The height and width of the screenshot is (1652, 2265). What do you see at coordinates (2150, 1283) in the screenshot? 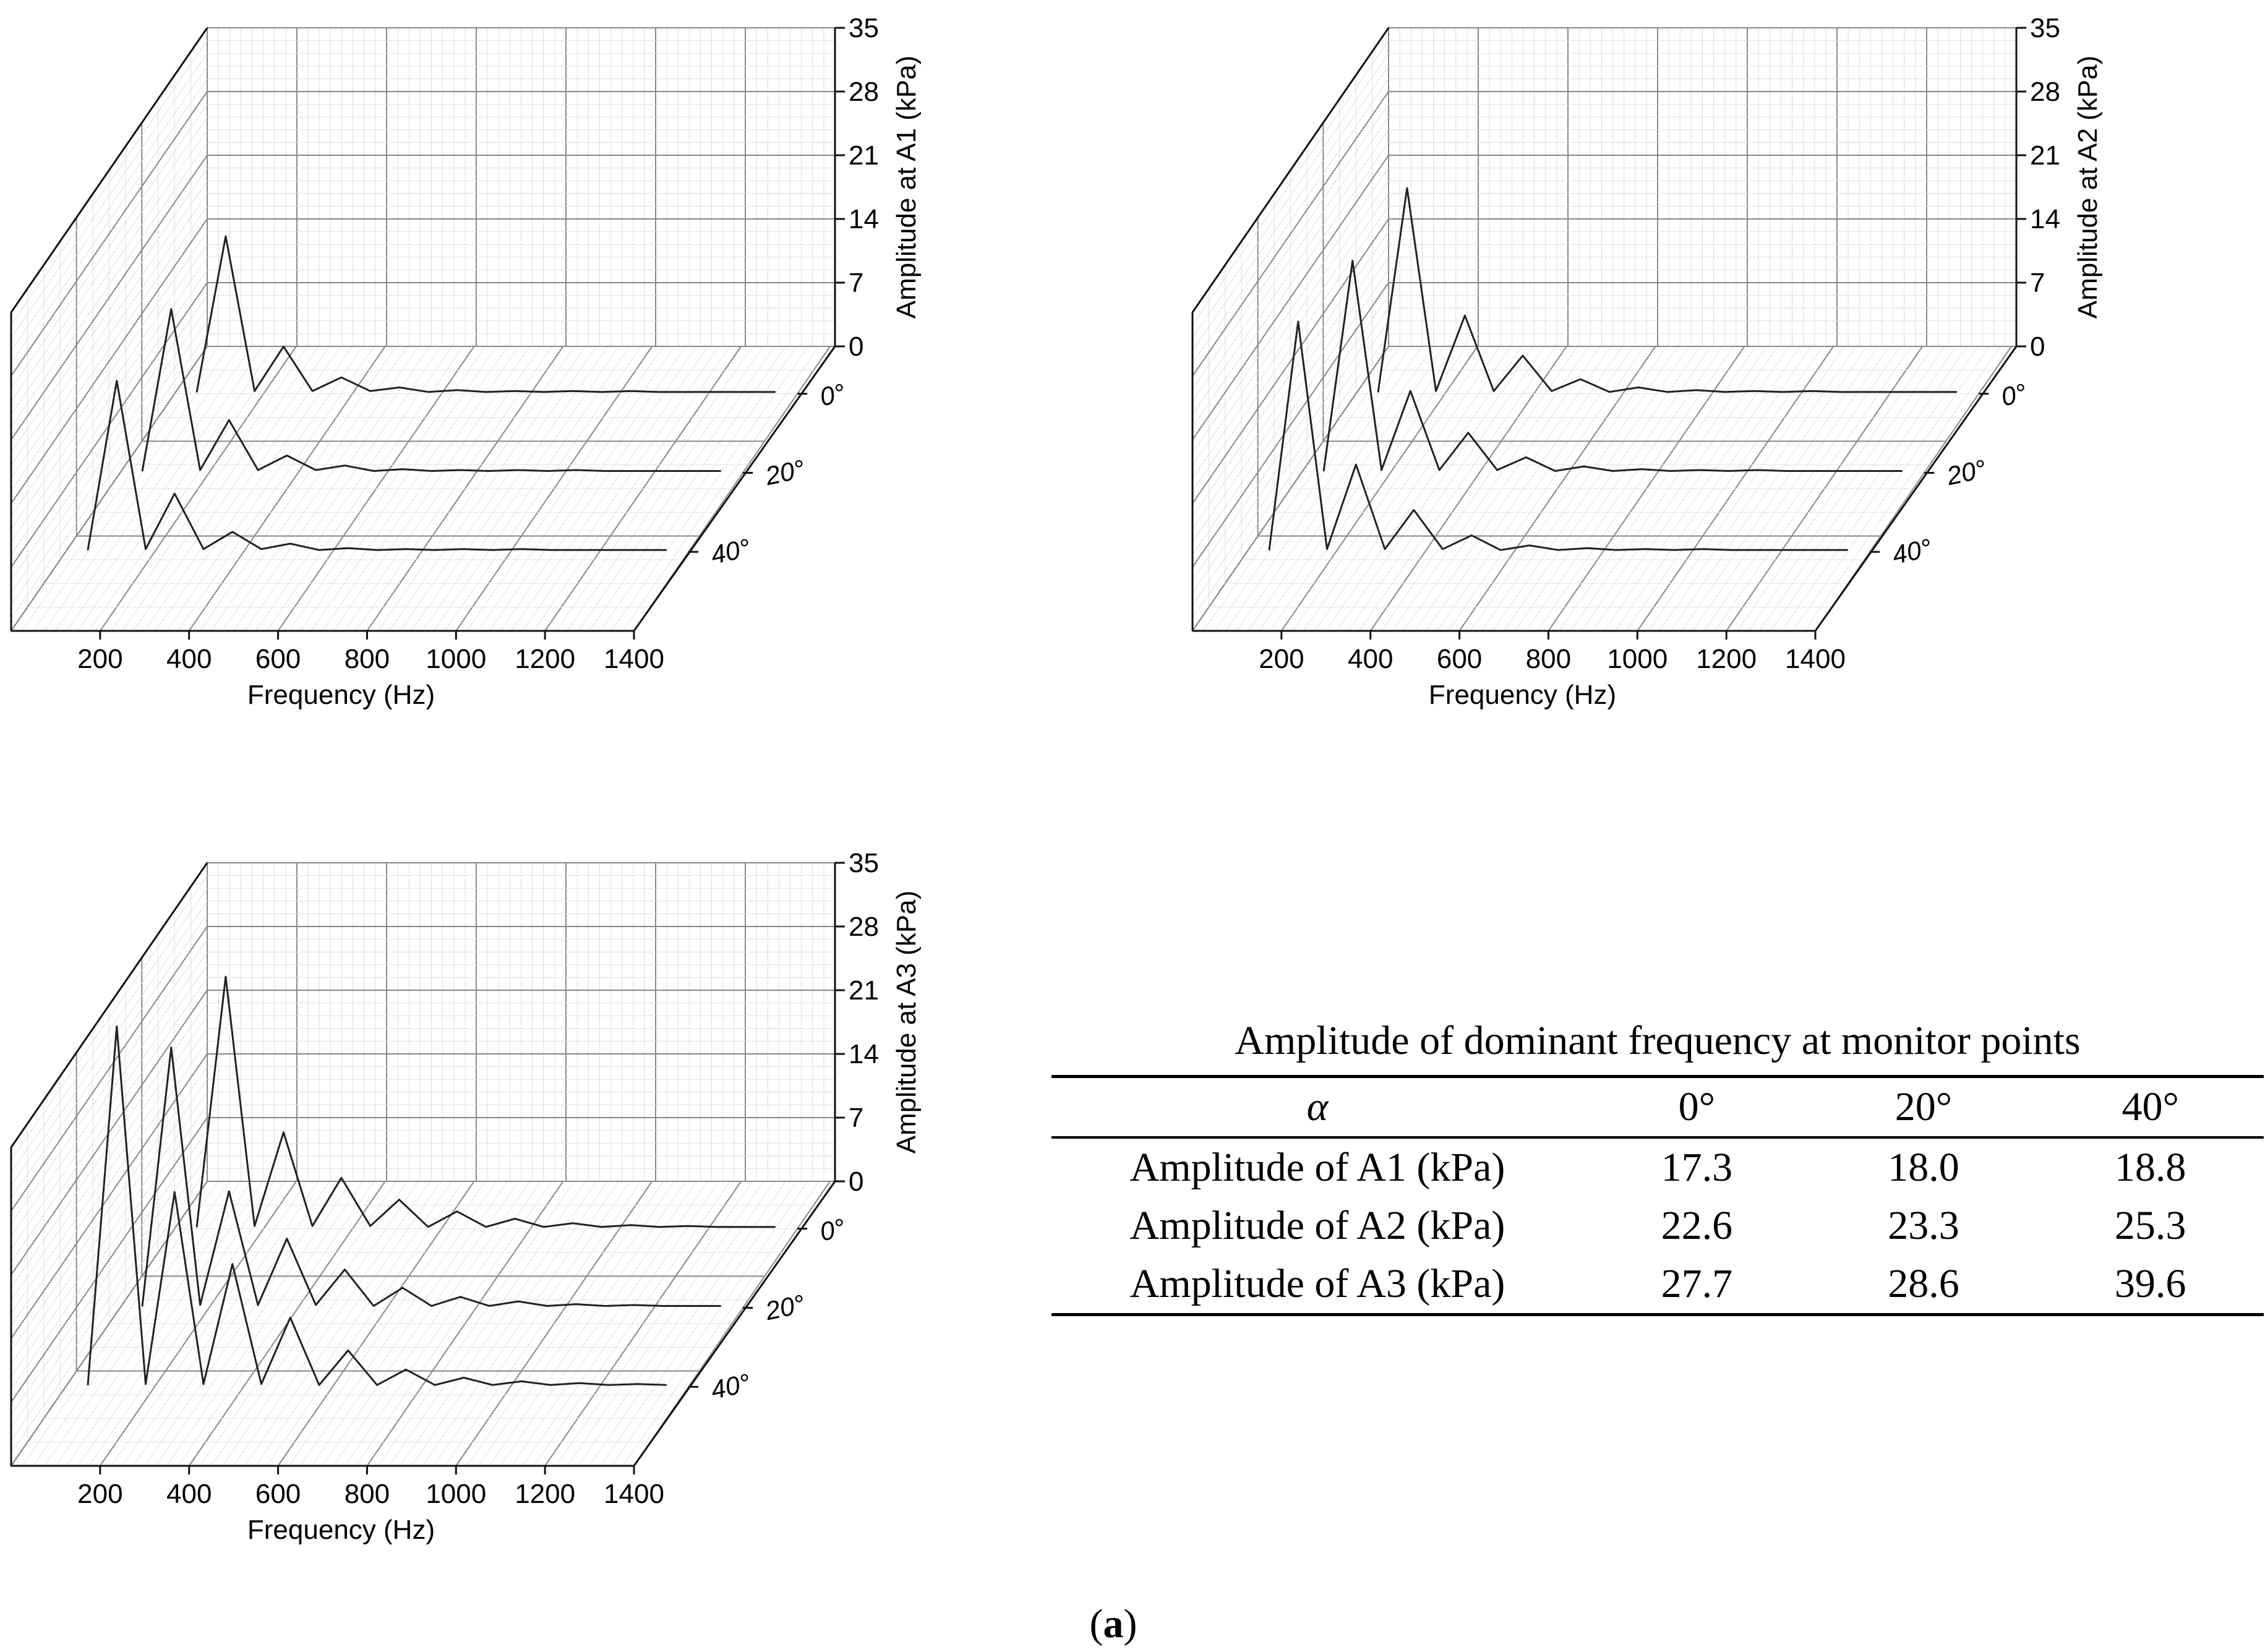
I see `table-cell: 39.6` at bounding box center [2150, 1283].